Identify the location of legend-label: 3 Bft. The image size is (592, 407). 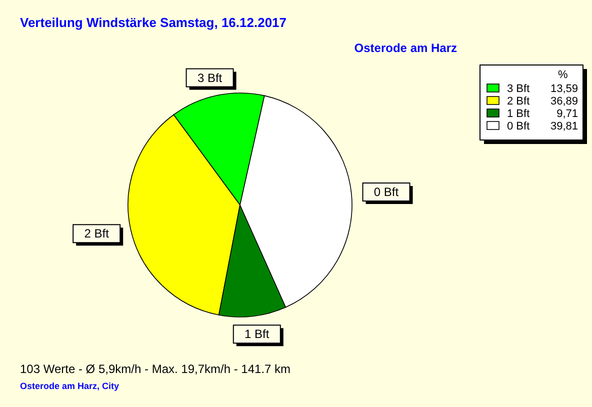
(518, 89).